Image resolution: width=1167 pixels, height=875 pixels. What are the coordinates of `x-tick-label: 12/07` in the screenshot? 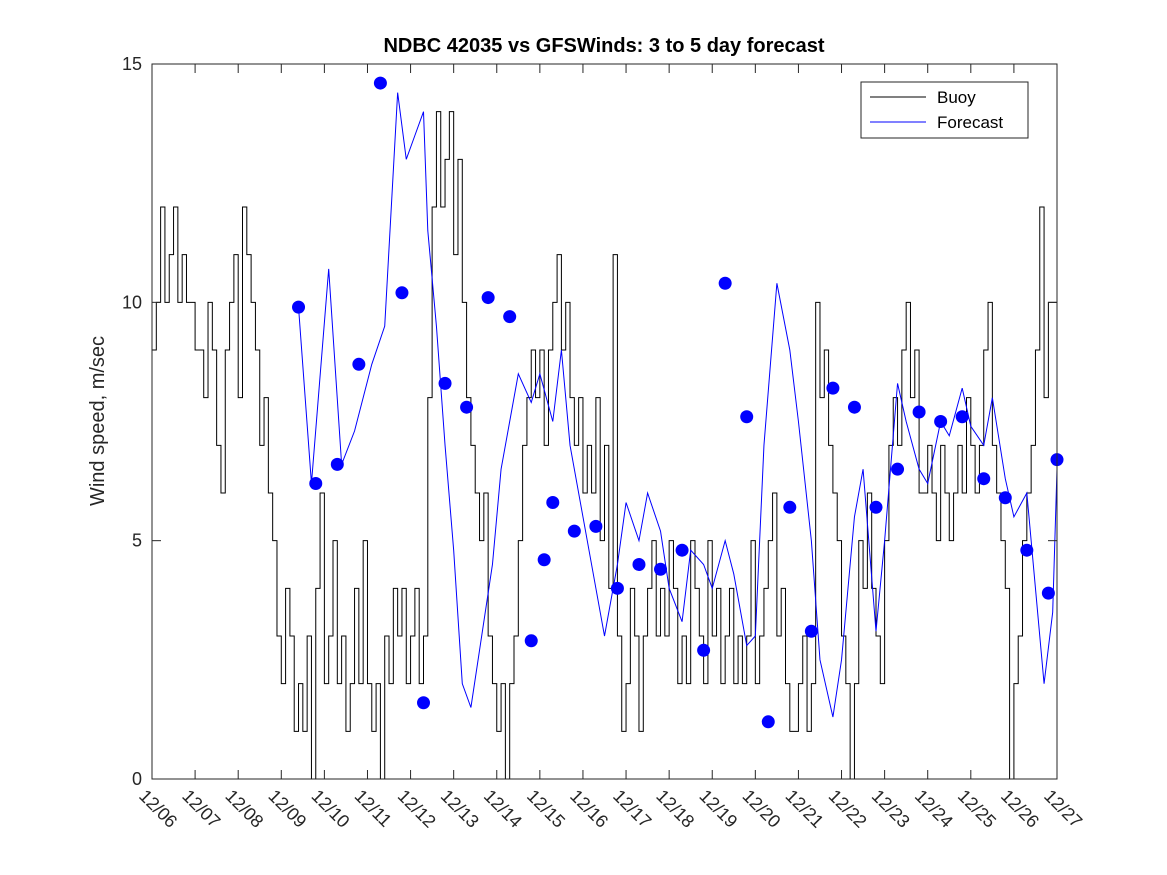 It's located at (201, 809).